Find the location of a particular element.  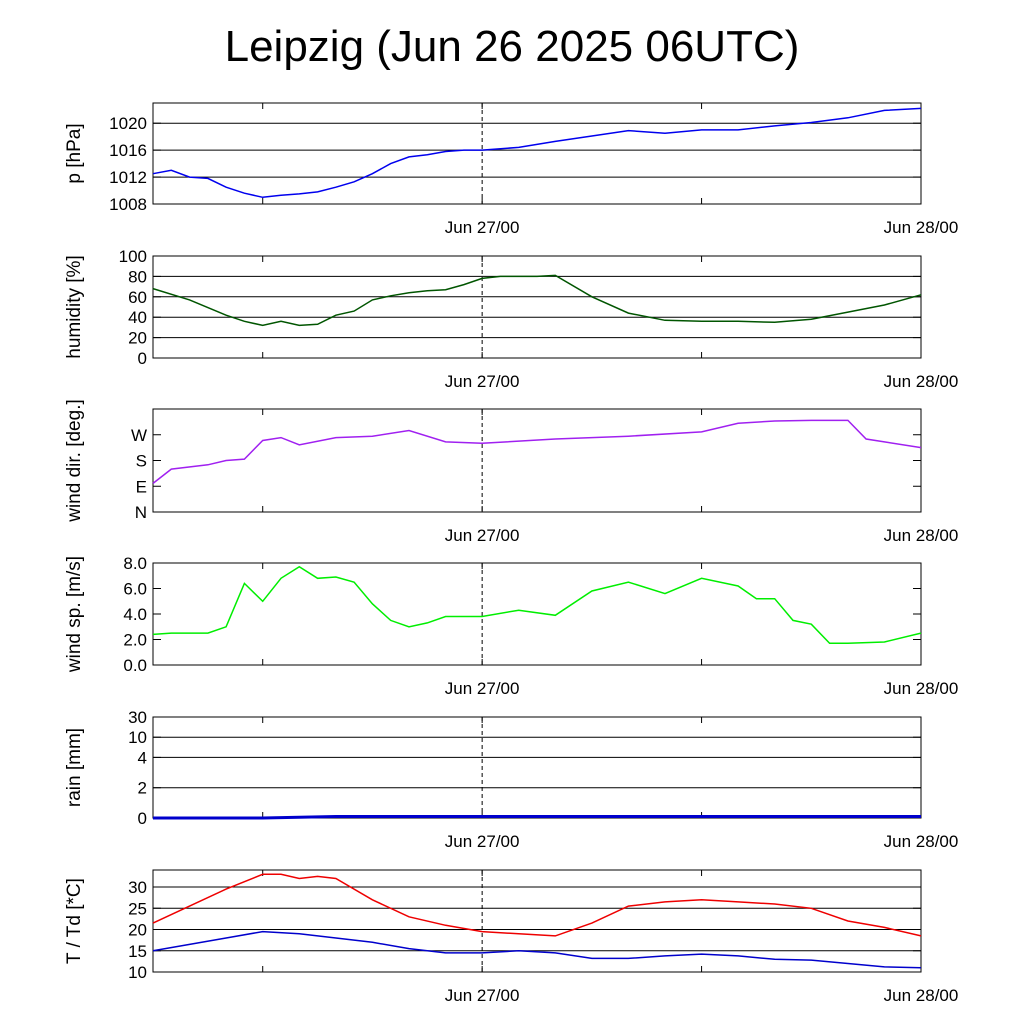

y-tick-label: 1008 is located at coordinates (128, 204).